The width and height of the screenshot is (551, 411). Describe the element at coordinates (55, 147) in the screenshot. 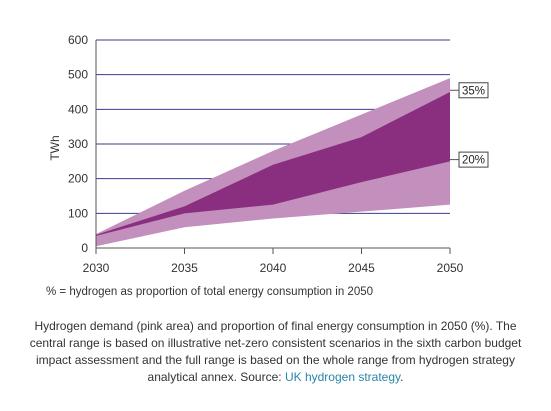

I see `y-axis-label: TWh` at that location.